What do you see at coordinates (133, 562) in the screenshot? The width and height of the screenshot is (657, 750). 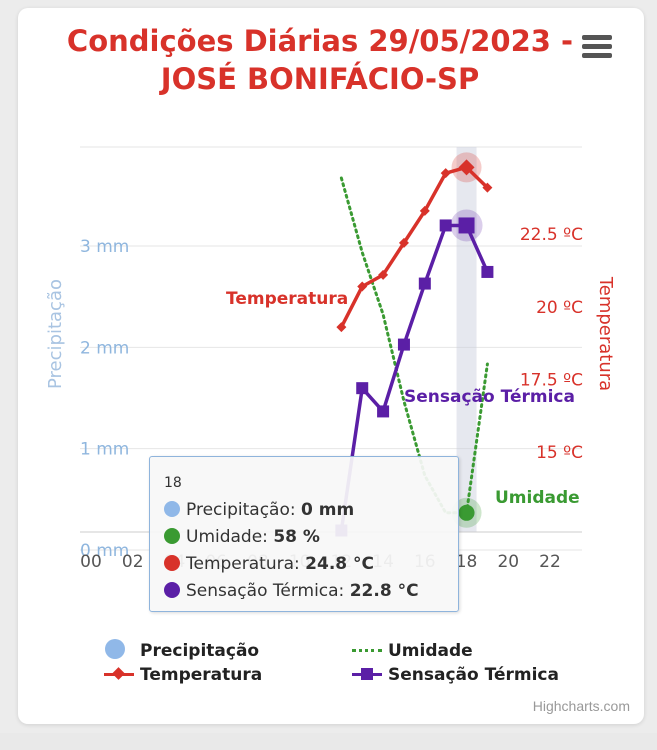 I see `x-tick-label: 02` at bounding box center [133, 562].